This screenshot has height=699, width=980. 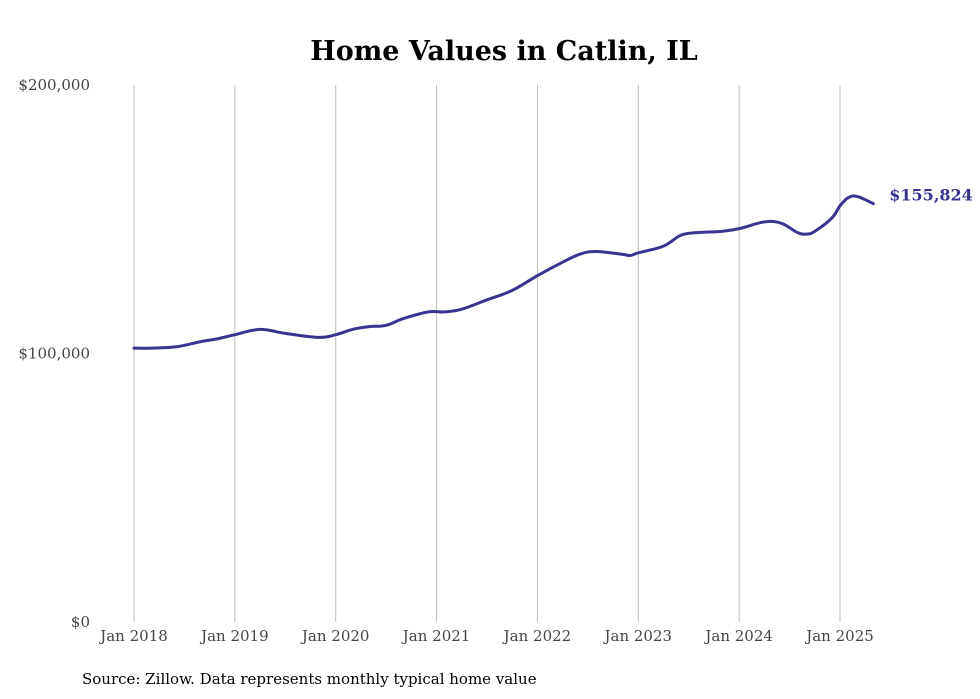 I want to click on y-tick-label: $0, so click(x=80, y=622).